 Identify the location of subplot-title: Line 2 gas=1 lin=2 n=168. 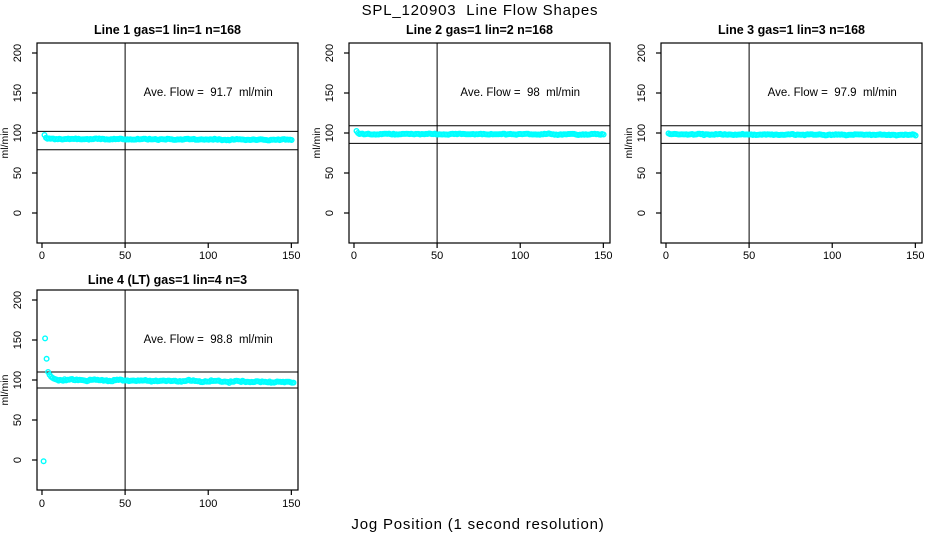
(479, 30).